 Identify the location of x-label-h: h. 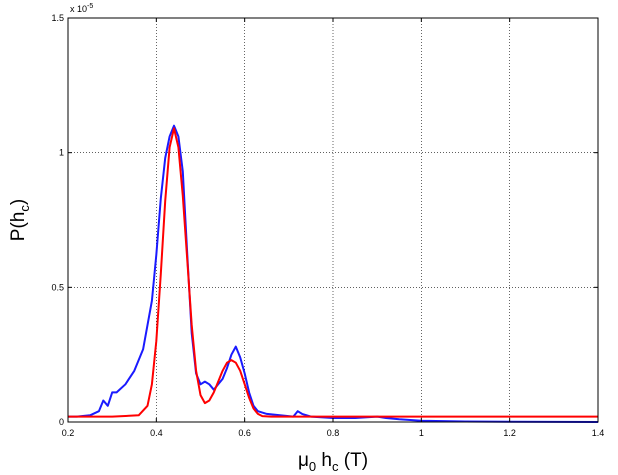
(324, 460).